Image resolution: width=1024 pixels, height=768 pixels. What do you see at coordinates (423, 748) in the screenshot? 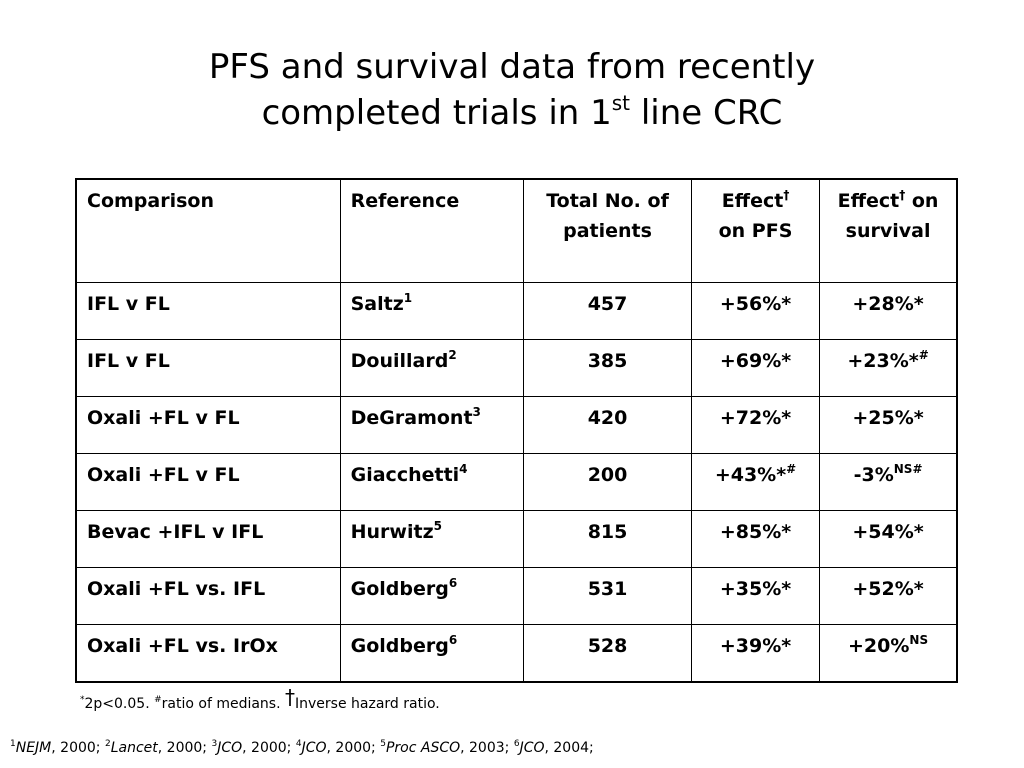
I see `ref-journal: Proc ASCO` at bounding box center [423, 748].